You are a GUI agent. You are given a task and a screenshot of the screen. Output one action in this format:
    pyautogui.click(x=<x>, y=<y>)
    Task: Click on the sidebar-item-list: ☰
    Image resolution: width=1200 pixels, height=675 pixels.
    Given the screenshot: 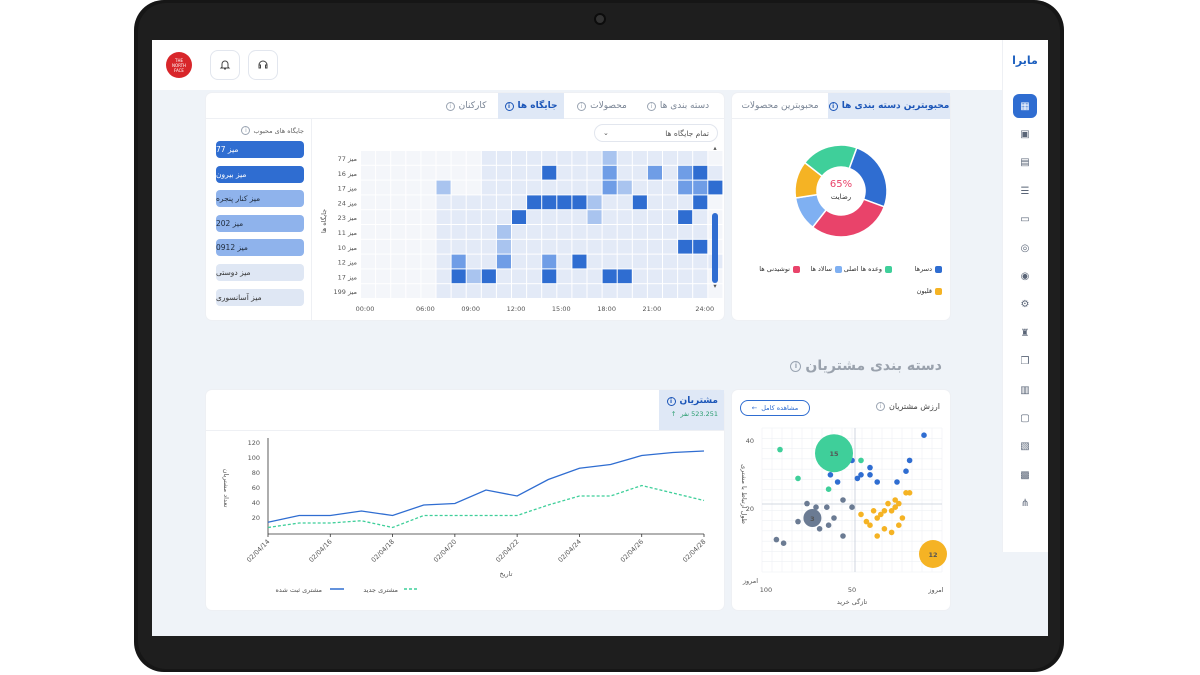 What is the action you would take?
    pyautogui.click(x=1025, y=191)
    